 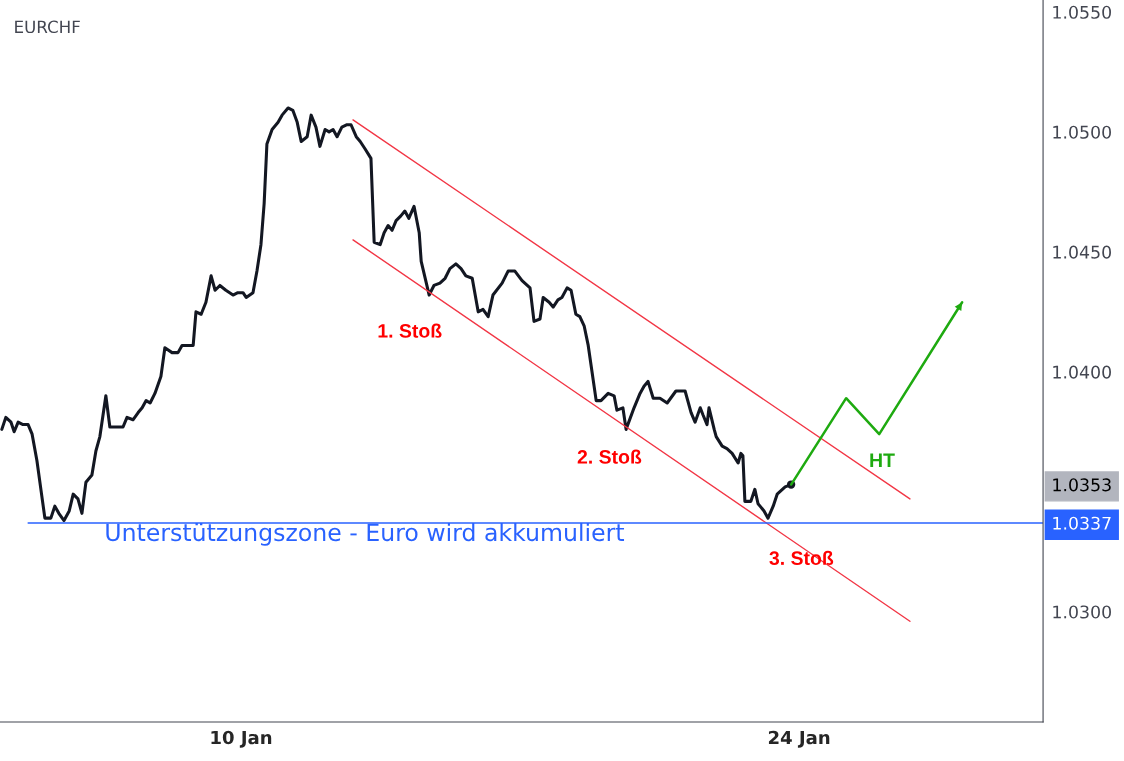 What do you see at coordinates (1082, 12) in the screenshot?
I see `y-tick-label: 1.0550` at bounding box center [1082, 12].